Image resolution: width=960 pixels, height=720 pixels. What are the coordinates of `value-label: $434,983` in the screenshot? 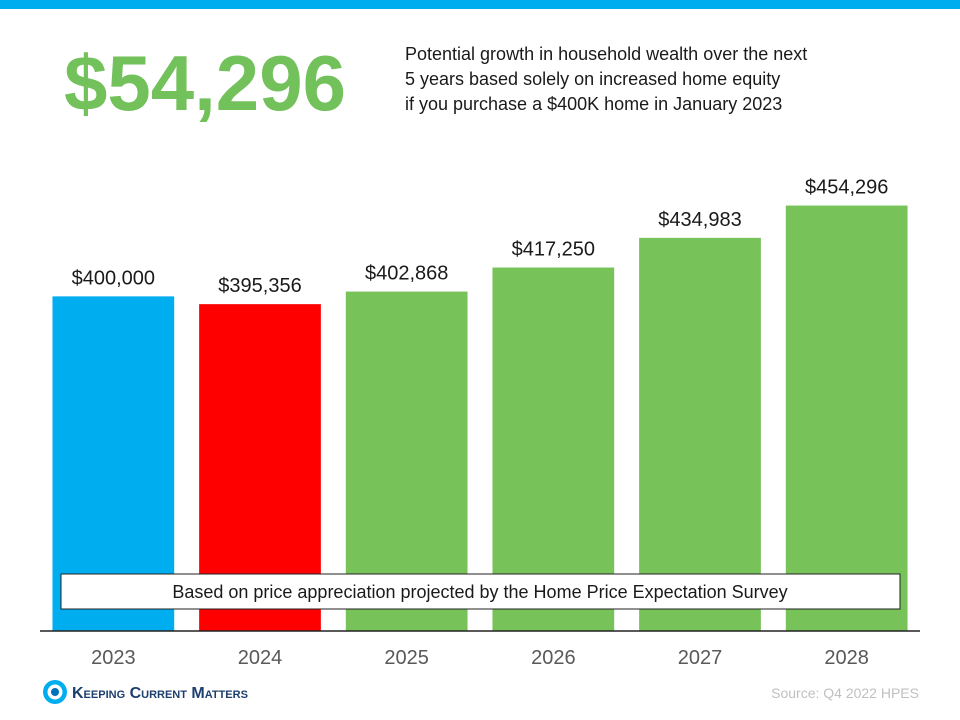 It's located at (699, 220).